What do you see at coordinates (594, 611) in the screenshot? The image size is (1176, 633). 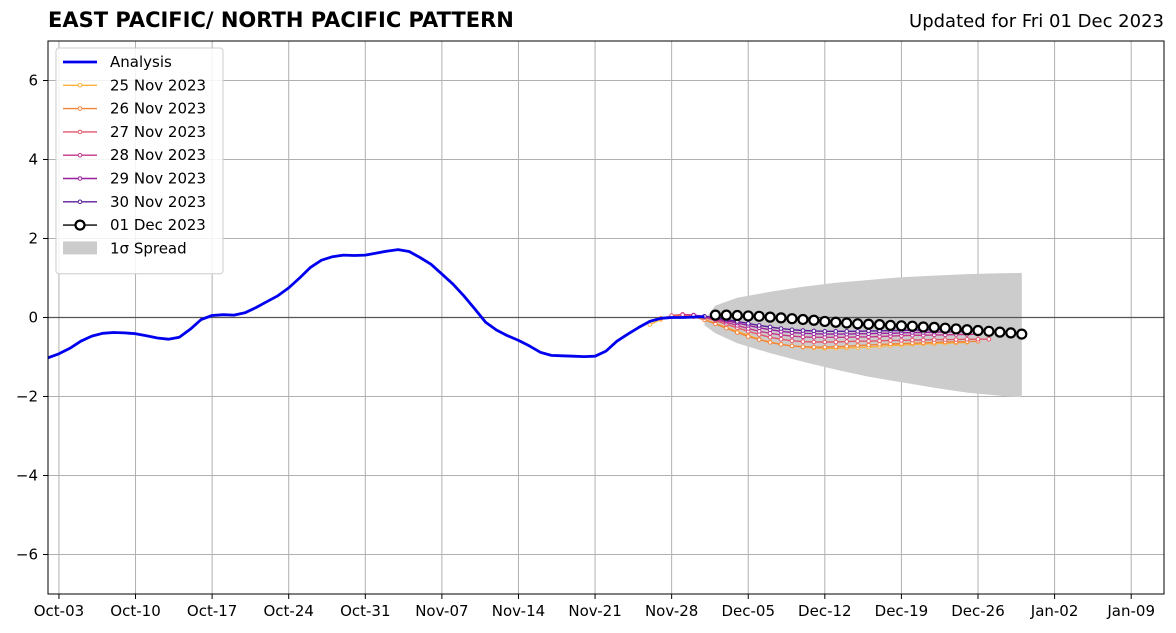 I see `x-tick-label: Nov-21` at bounding box center [594, 611].